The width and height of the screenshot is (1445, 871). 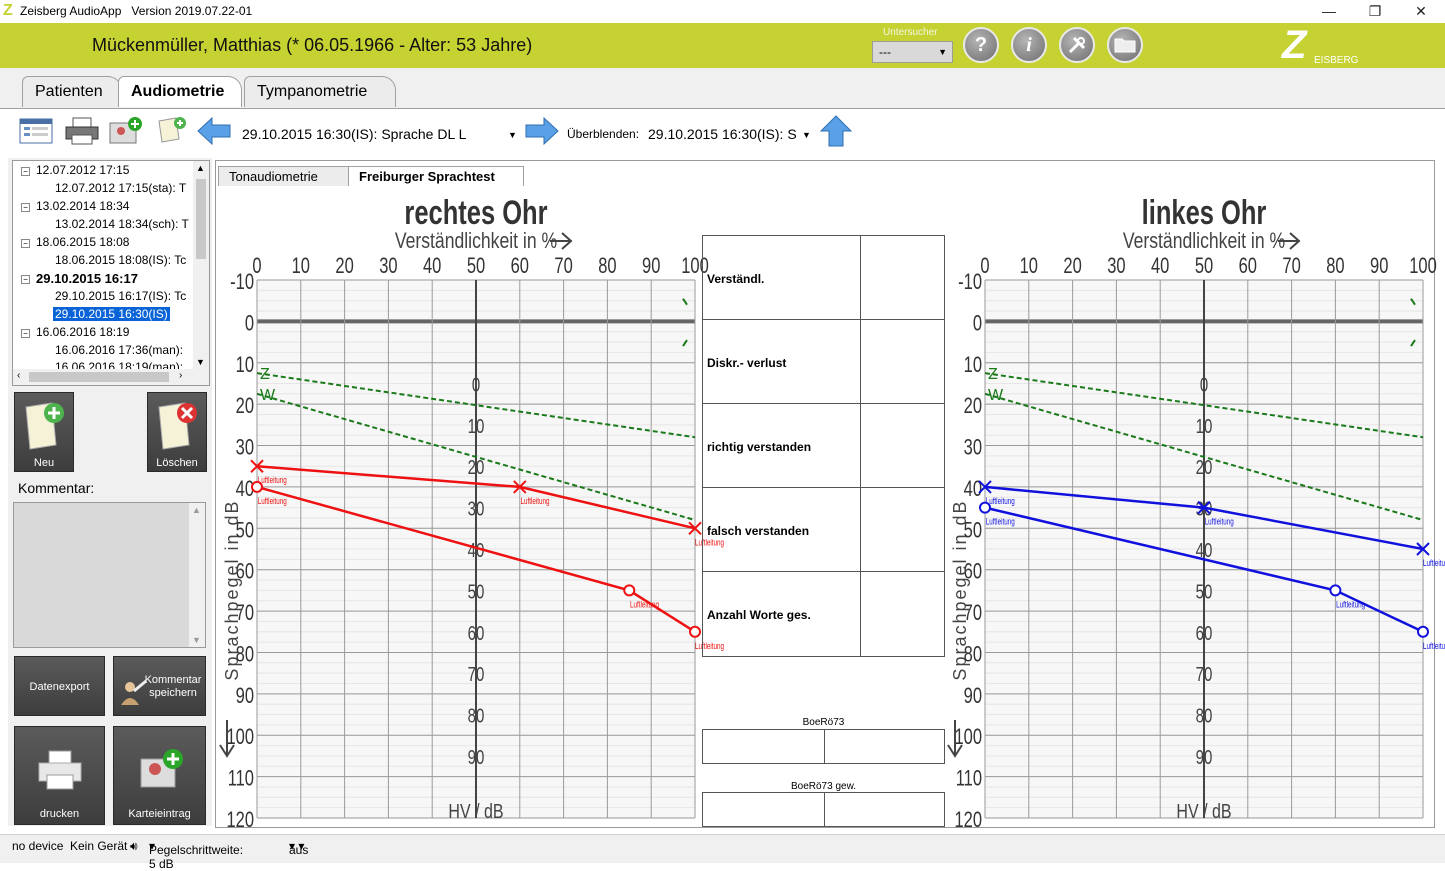 I want to click on tree-item: 16.06.2016 18:19(man):, so click(x=119, y=365).